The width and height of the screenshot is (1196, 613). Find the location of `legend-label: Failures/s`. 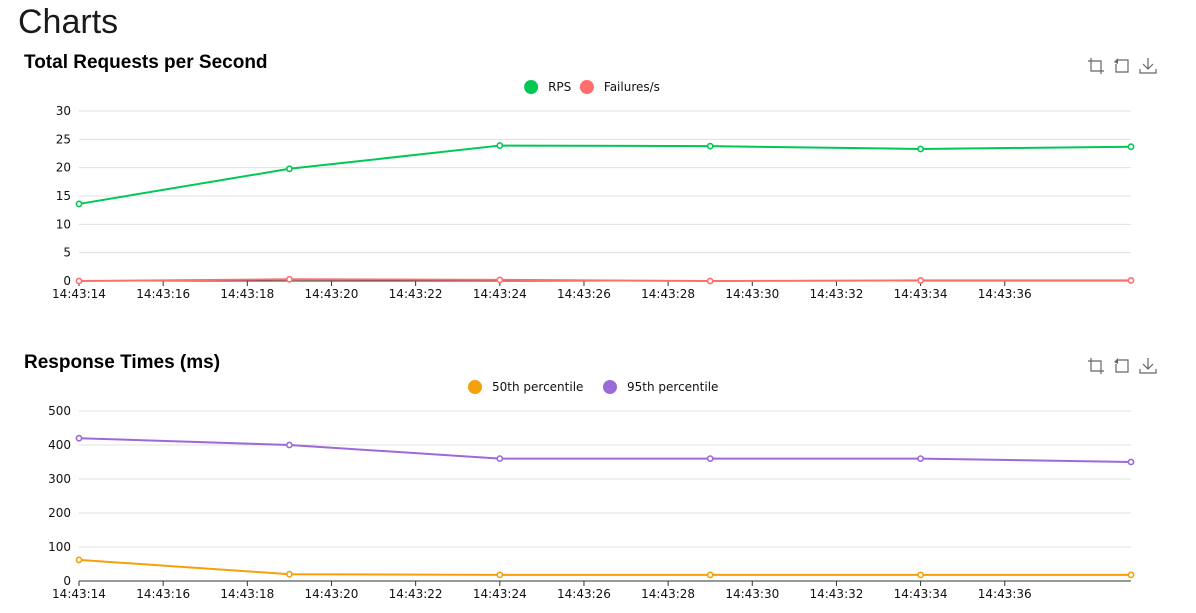

legend-label: Failures/s is located at coordinates (632, 87).